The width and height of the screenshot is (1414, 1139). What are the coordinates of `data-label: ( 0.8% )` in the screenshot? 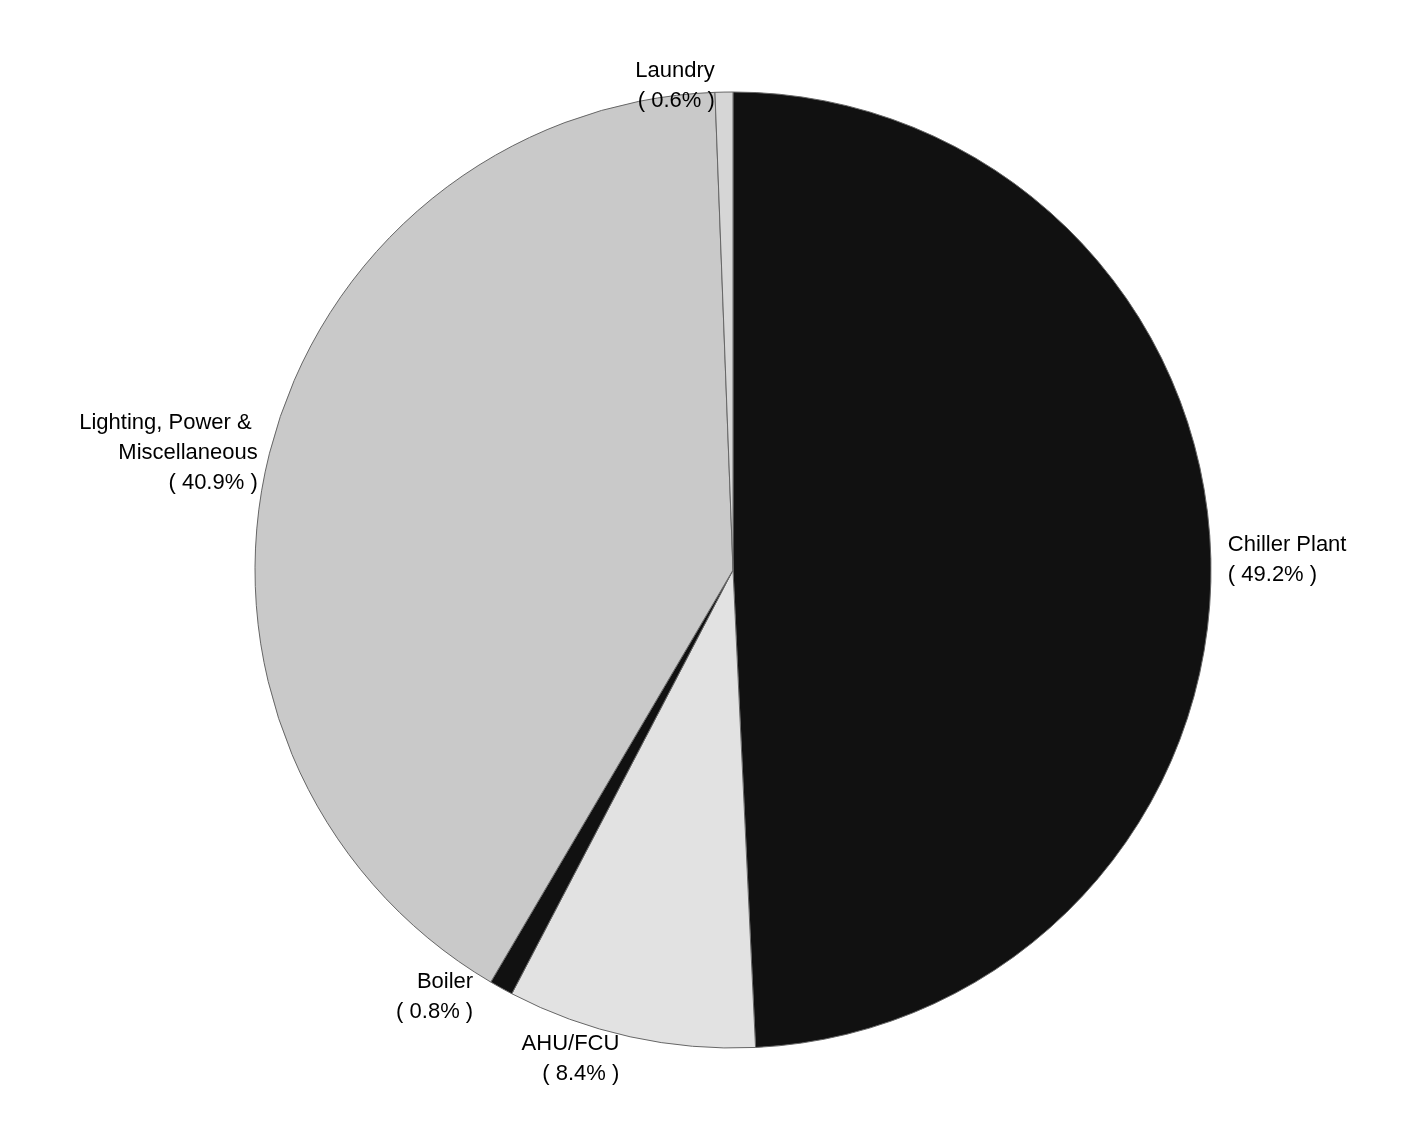 It's located at (435, 1010).